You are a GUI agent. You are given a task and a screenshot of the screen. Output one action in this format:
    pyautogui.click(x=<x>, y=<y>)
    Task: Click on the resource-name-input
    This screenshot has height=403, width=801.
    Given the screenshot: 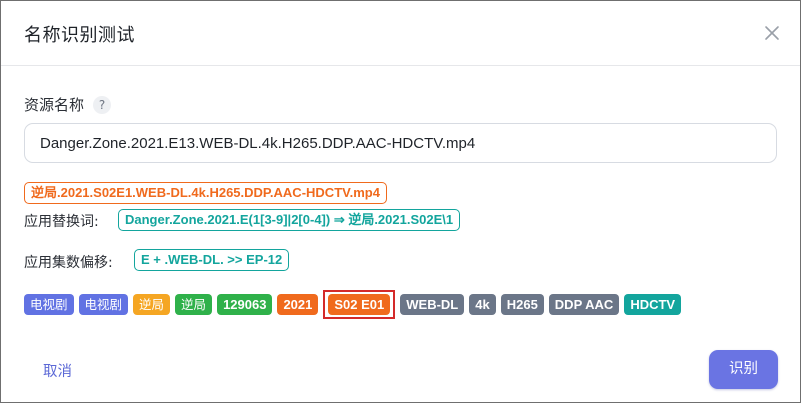 What is the action you would take?
    pyautogui.click(x=400, y=143)
    